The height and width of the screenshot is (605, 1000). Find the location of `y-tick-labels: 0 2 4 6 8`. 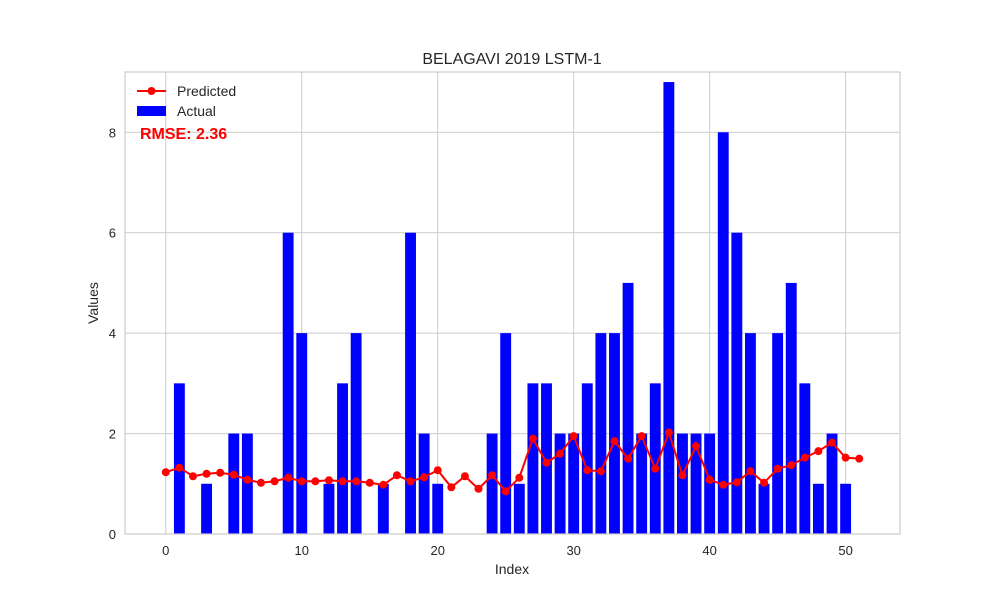

y-tick-labels: 0 2 4 6 8 is located at coordinates (112, 333).